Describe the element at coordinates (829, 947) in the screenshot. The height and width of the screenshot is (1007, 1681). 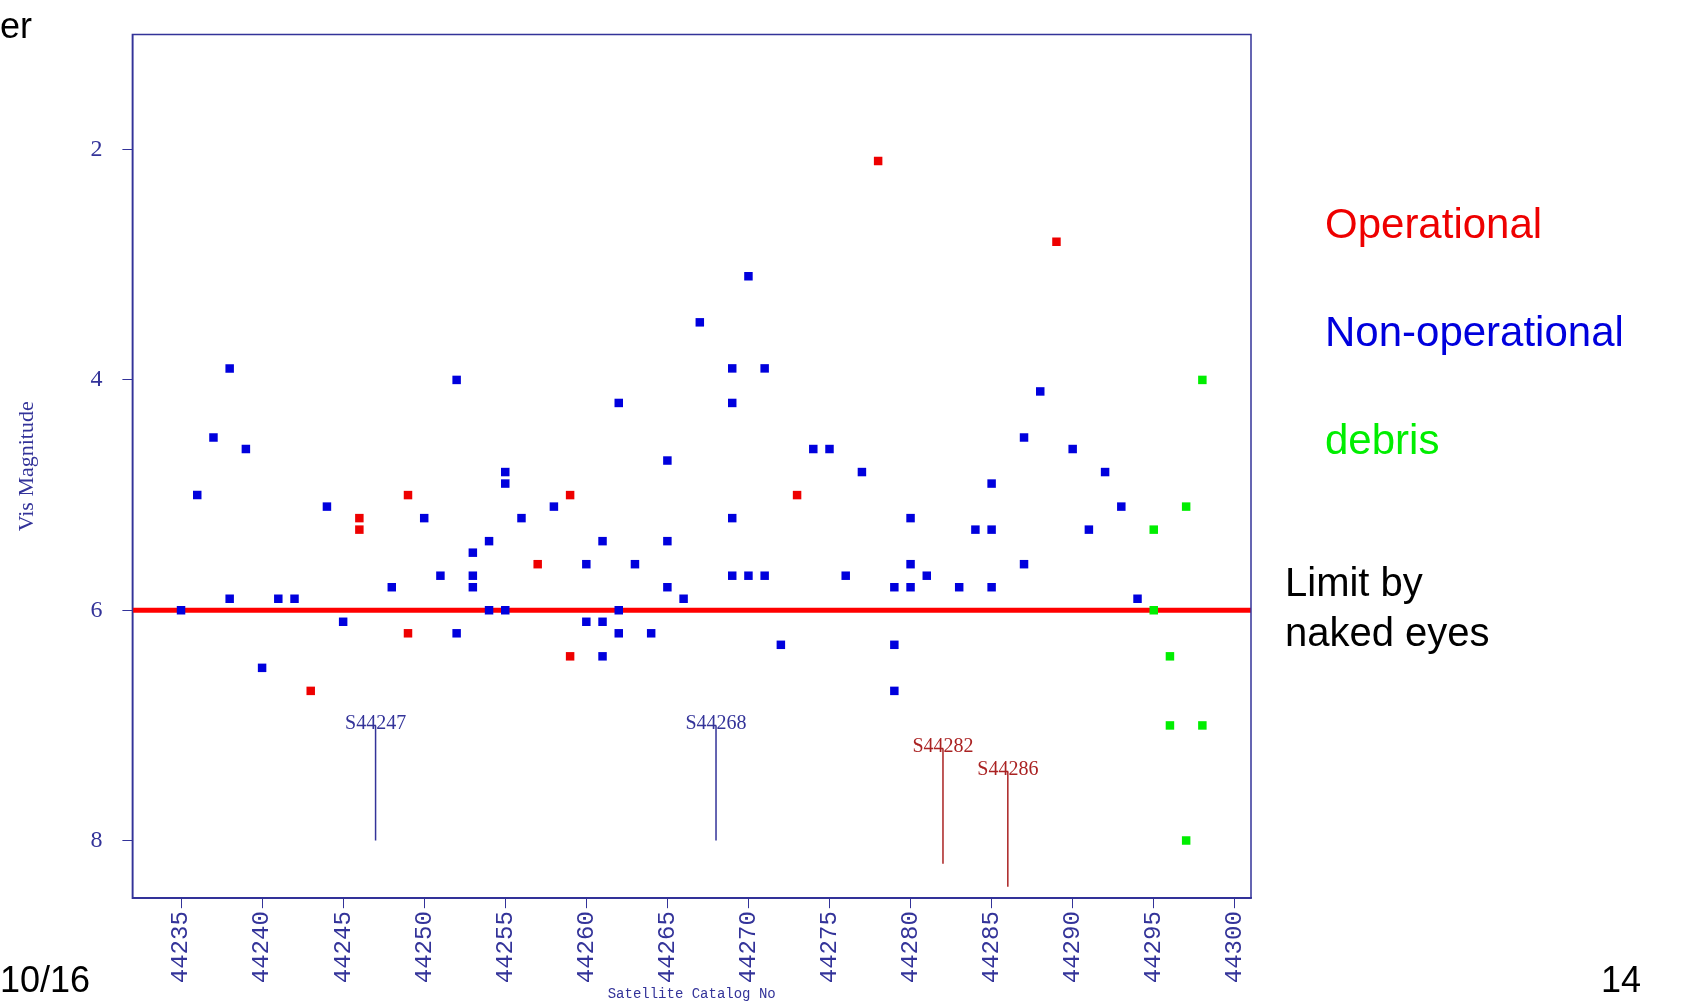
I see `x-tick-label: 44275` at that location.